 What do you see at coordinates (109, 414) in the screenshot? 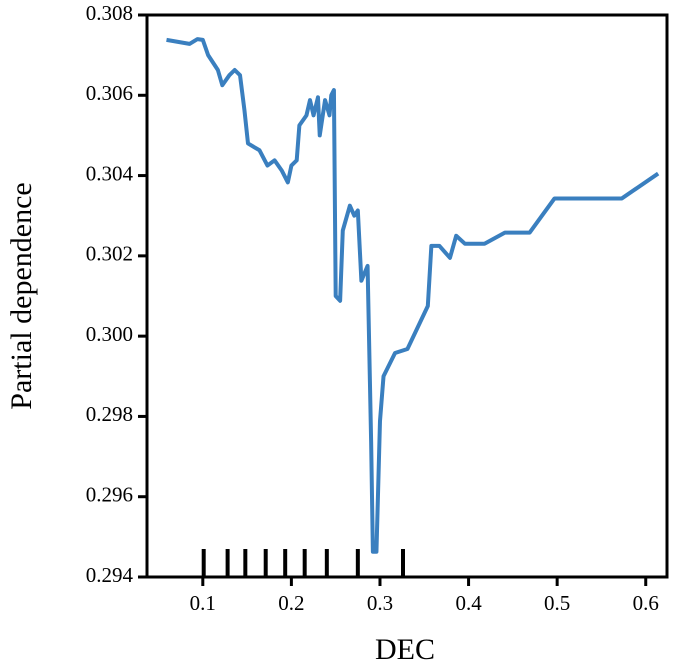
I see `y-tick-label: 0.298` at bounding box center [109, 414].